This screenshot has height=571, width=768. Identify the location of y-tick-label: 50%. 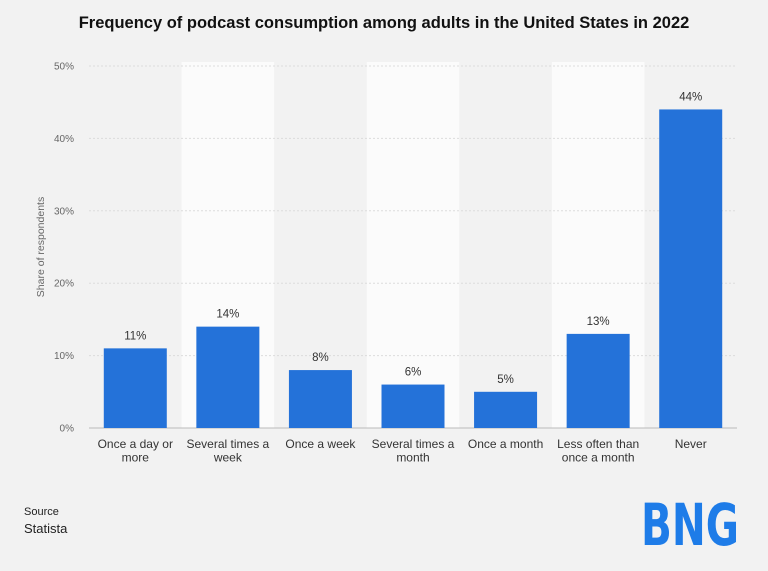
(64, 67).